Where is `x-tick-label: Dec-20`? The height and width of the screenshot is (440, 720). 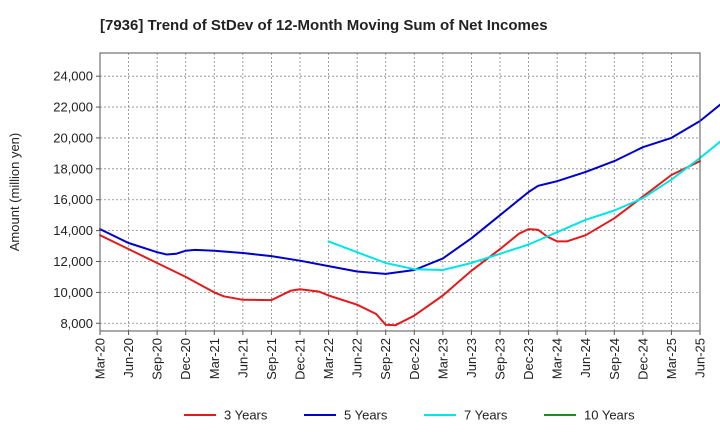
x-tick-label: Dec-20 is located at coordinates (185, 359).